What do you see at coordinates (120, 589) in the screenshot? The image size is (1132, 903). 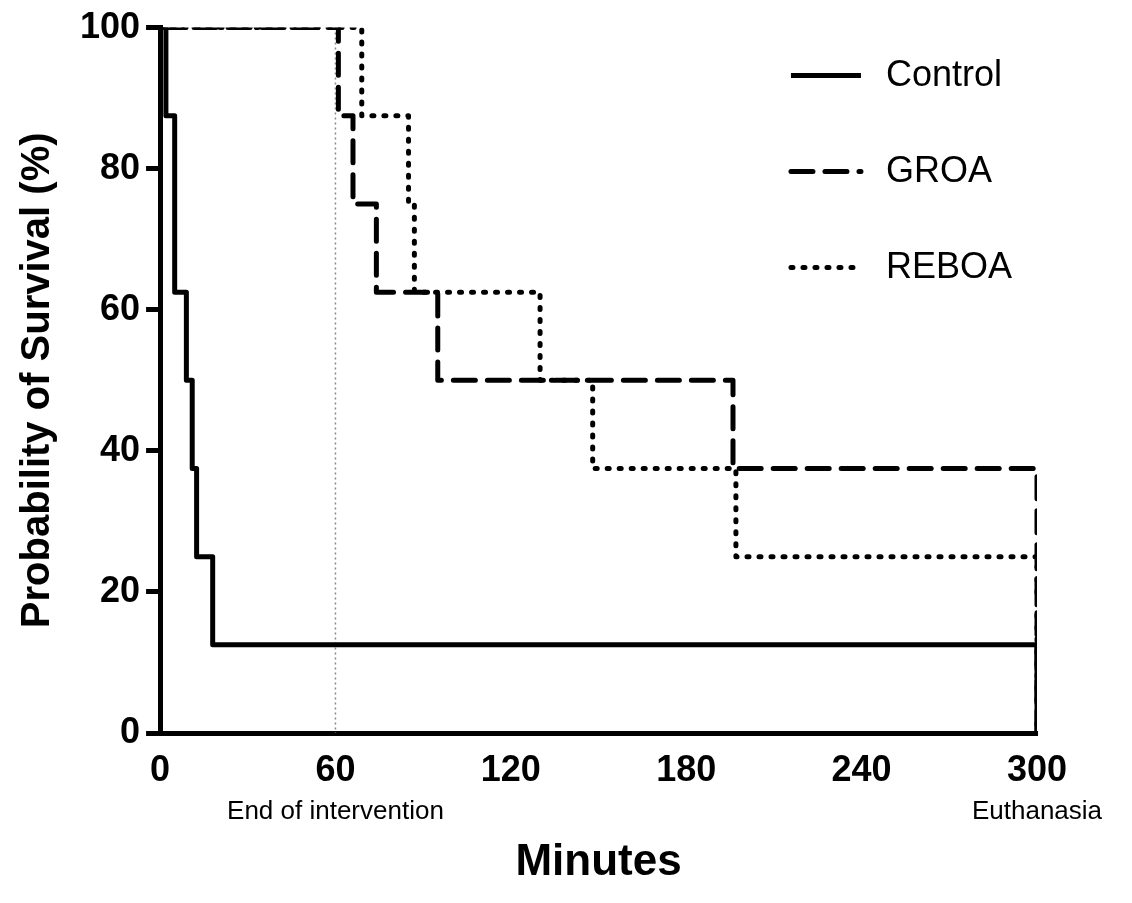 I see `y-tick-label: 20` at bounding box center [120, 589].